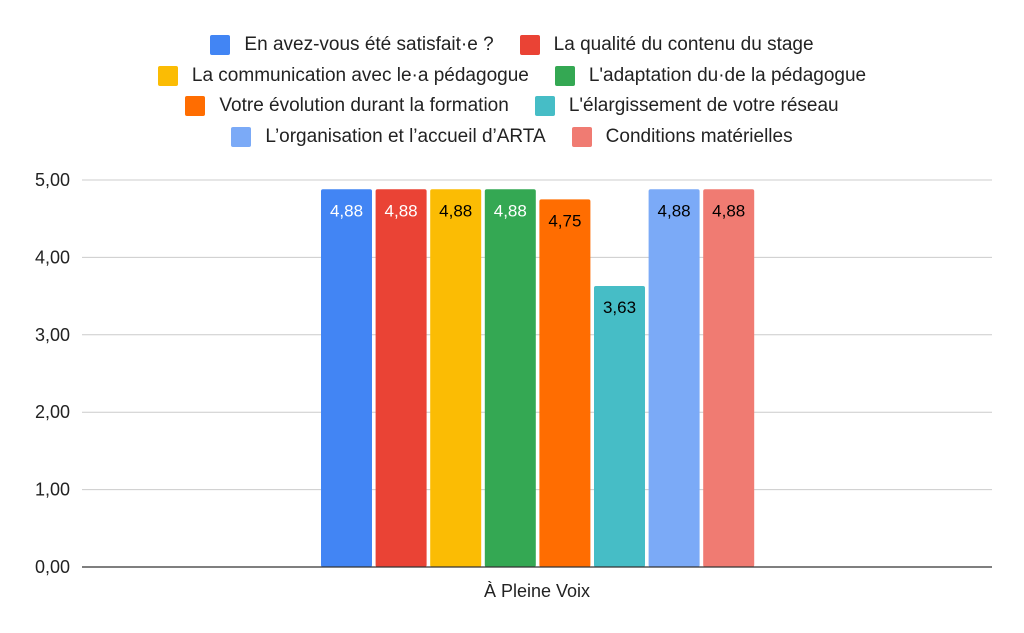 The image size is (1024, 633). I want to click on legend-item: Conditions matérielles, so click(682, 136).